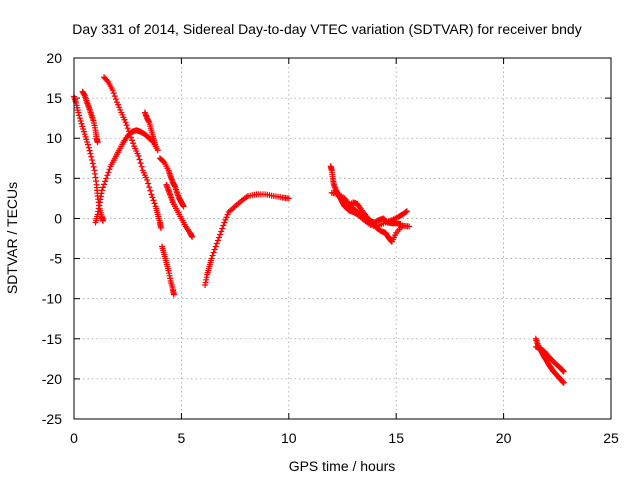 This screenshot has height=480, width=640. Describe the element at coordinates (12, 238) in the screenshot. I see `y-axis-label: SDTVAR / TECUs` at that location.